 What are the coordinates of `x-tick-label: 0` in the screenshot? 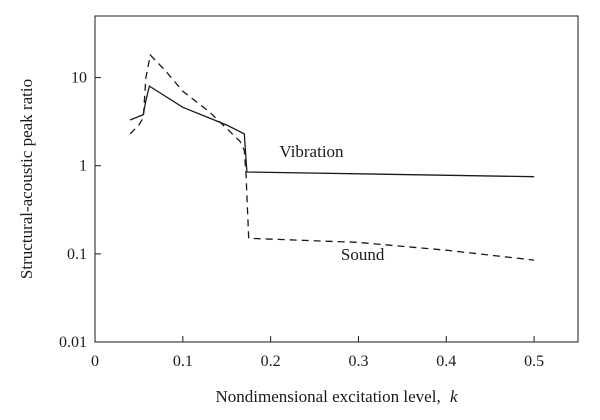 It's located at (95, 361).